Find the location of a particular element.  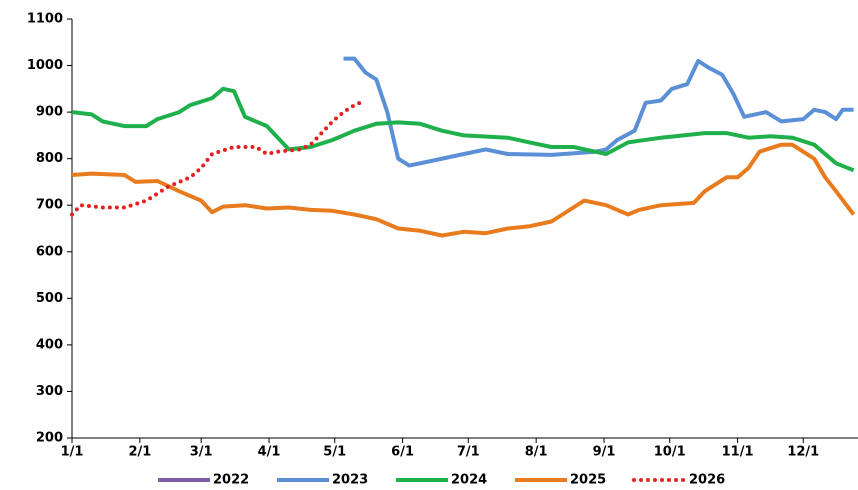

x-tick-label: 2/1 is located at coordinates (139, 452).